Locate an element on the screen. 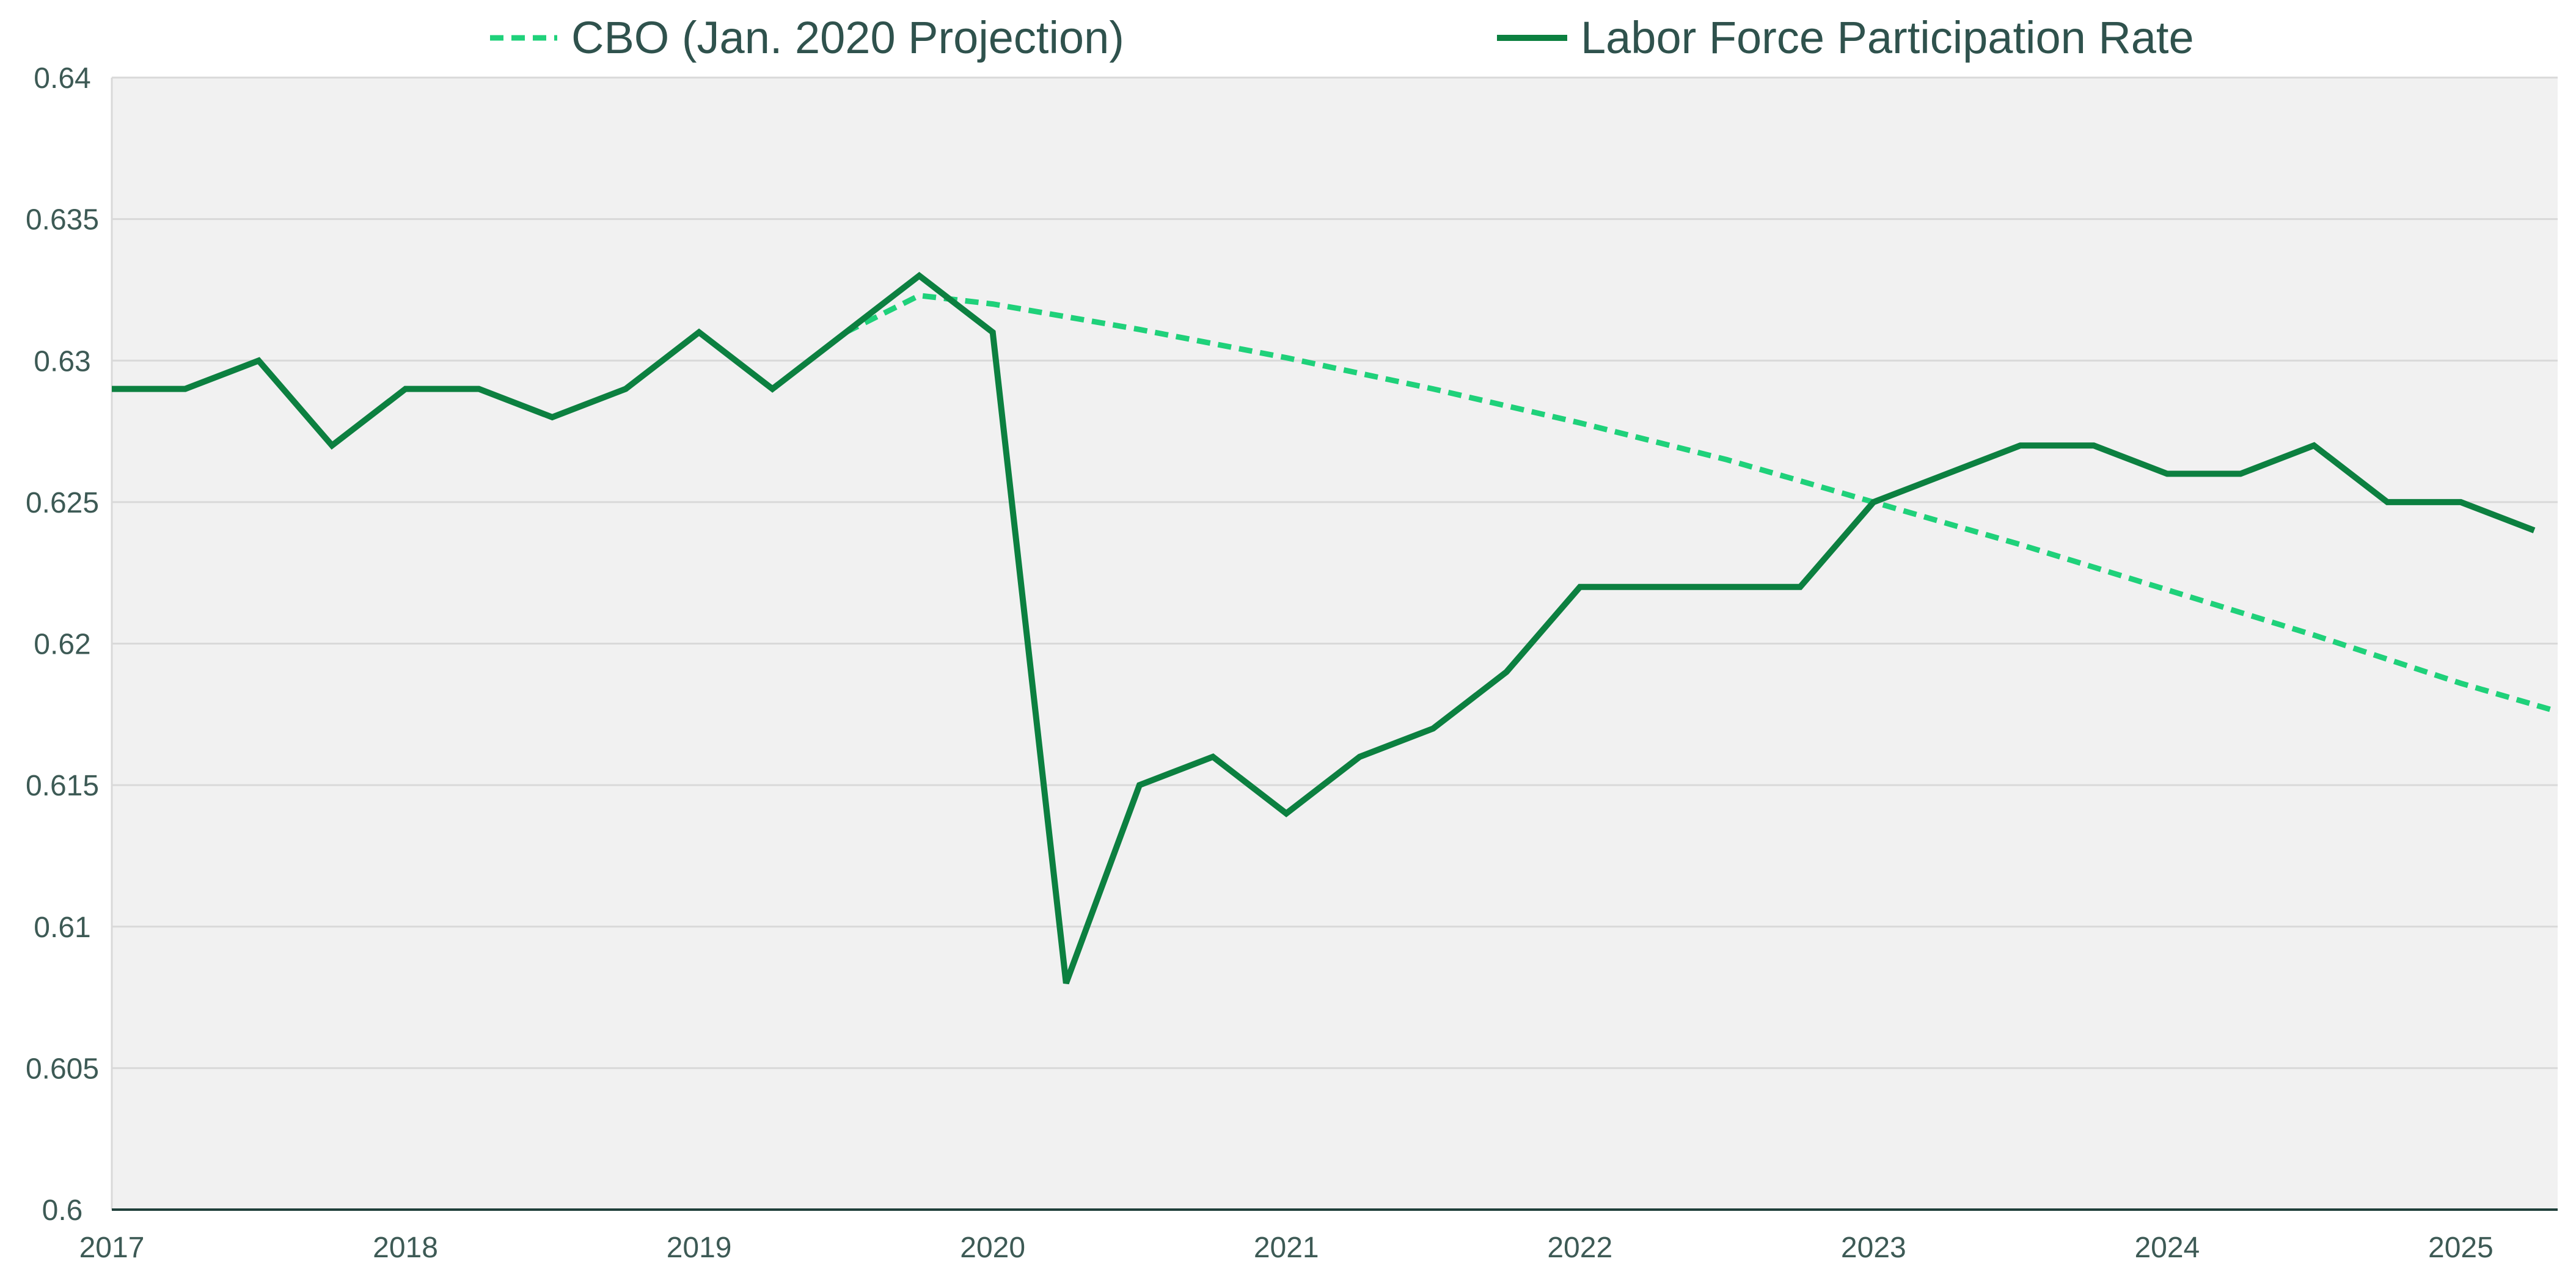 Image resolution: width=2576 pixels, height=1264 pixels. legend-label-labor-force-participation-rate: Labor Force Participation Rate is located at coordinates (1887, 37).